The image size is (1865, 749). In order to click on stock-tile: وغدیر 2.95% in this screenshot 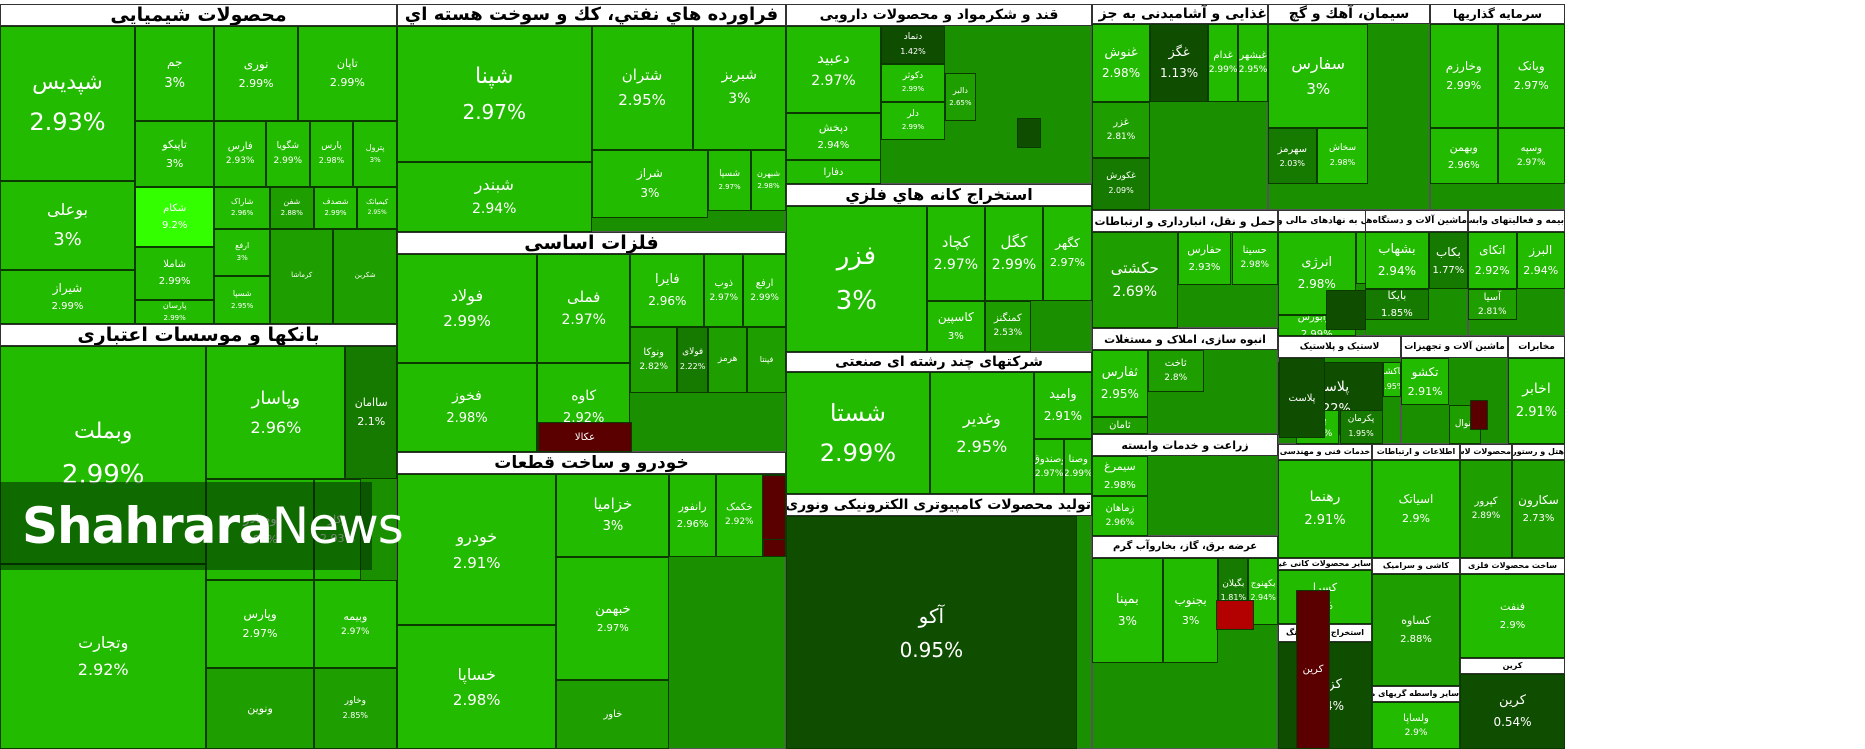, I will do `click(981, 433)`.